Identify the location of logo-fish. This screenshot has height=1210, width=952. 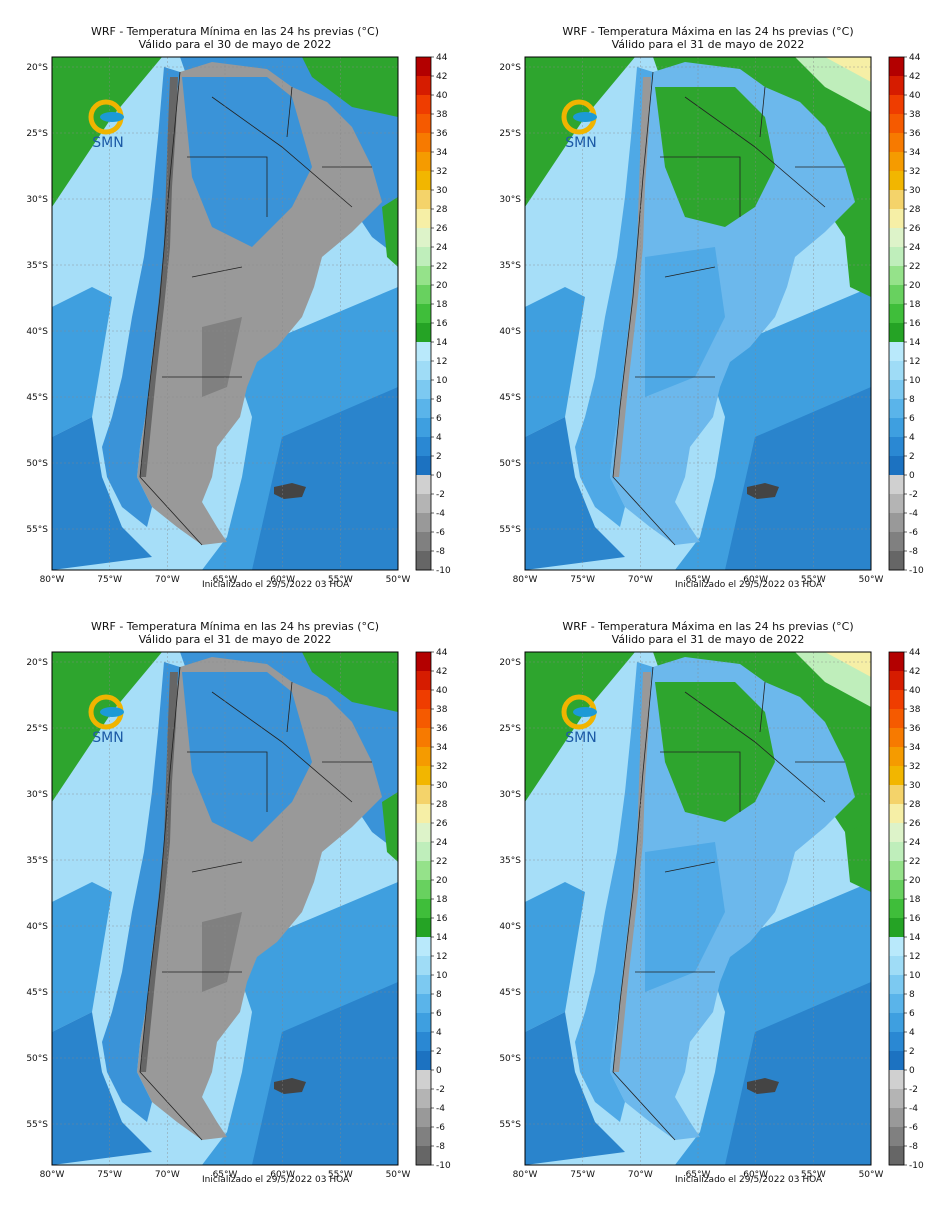
(585, 712).